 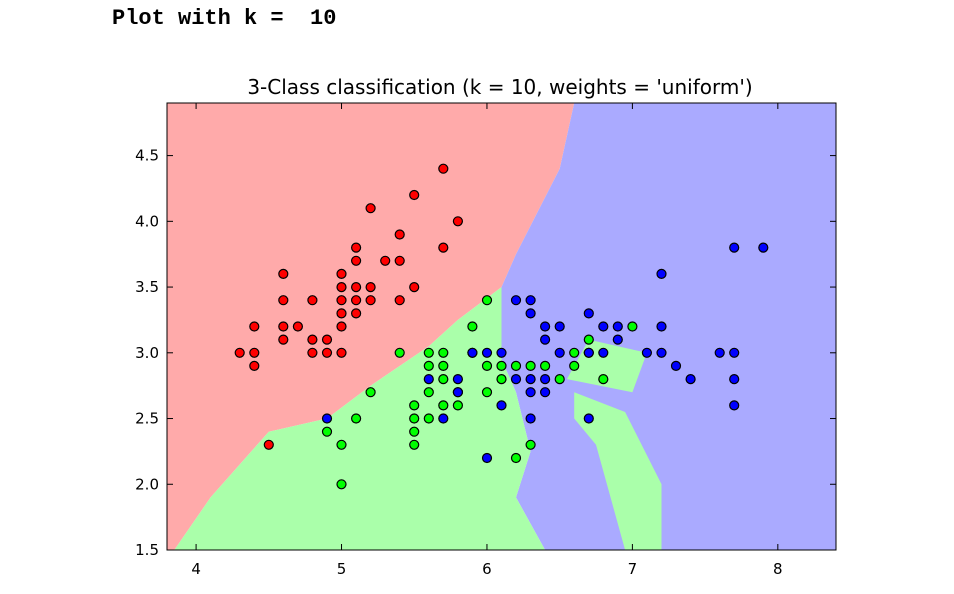 What do you see at coordinates (342, 569) in the screenshot?
I see `x-tick-label: 5` at bounding box center [342, 569].